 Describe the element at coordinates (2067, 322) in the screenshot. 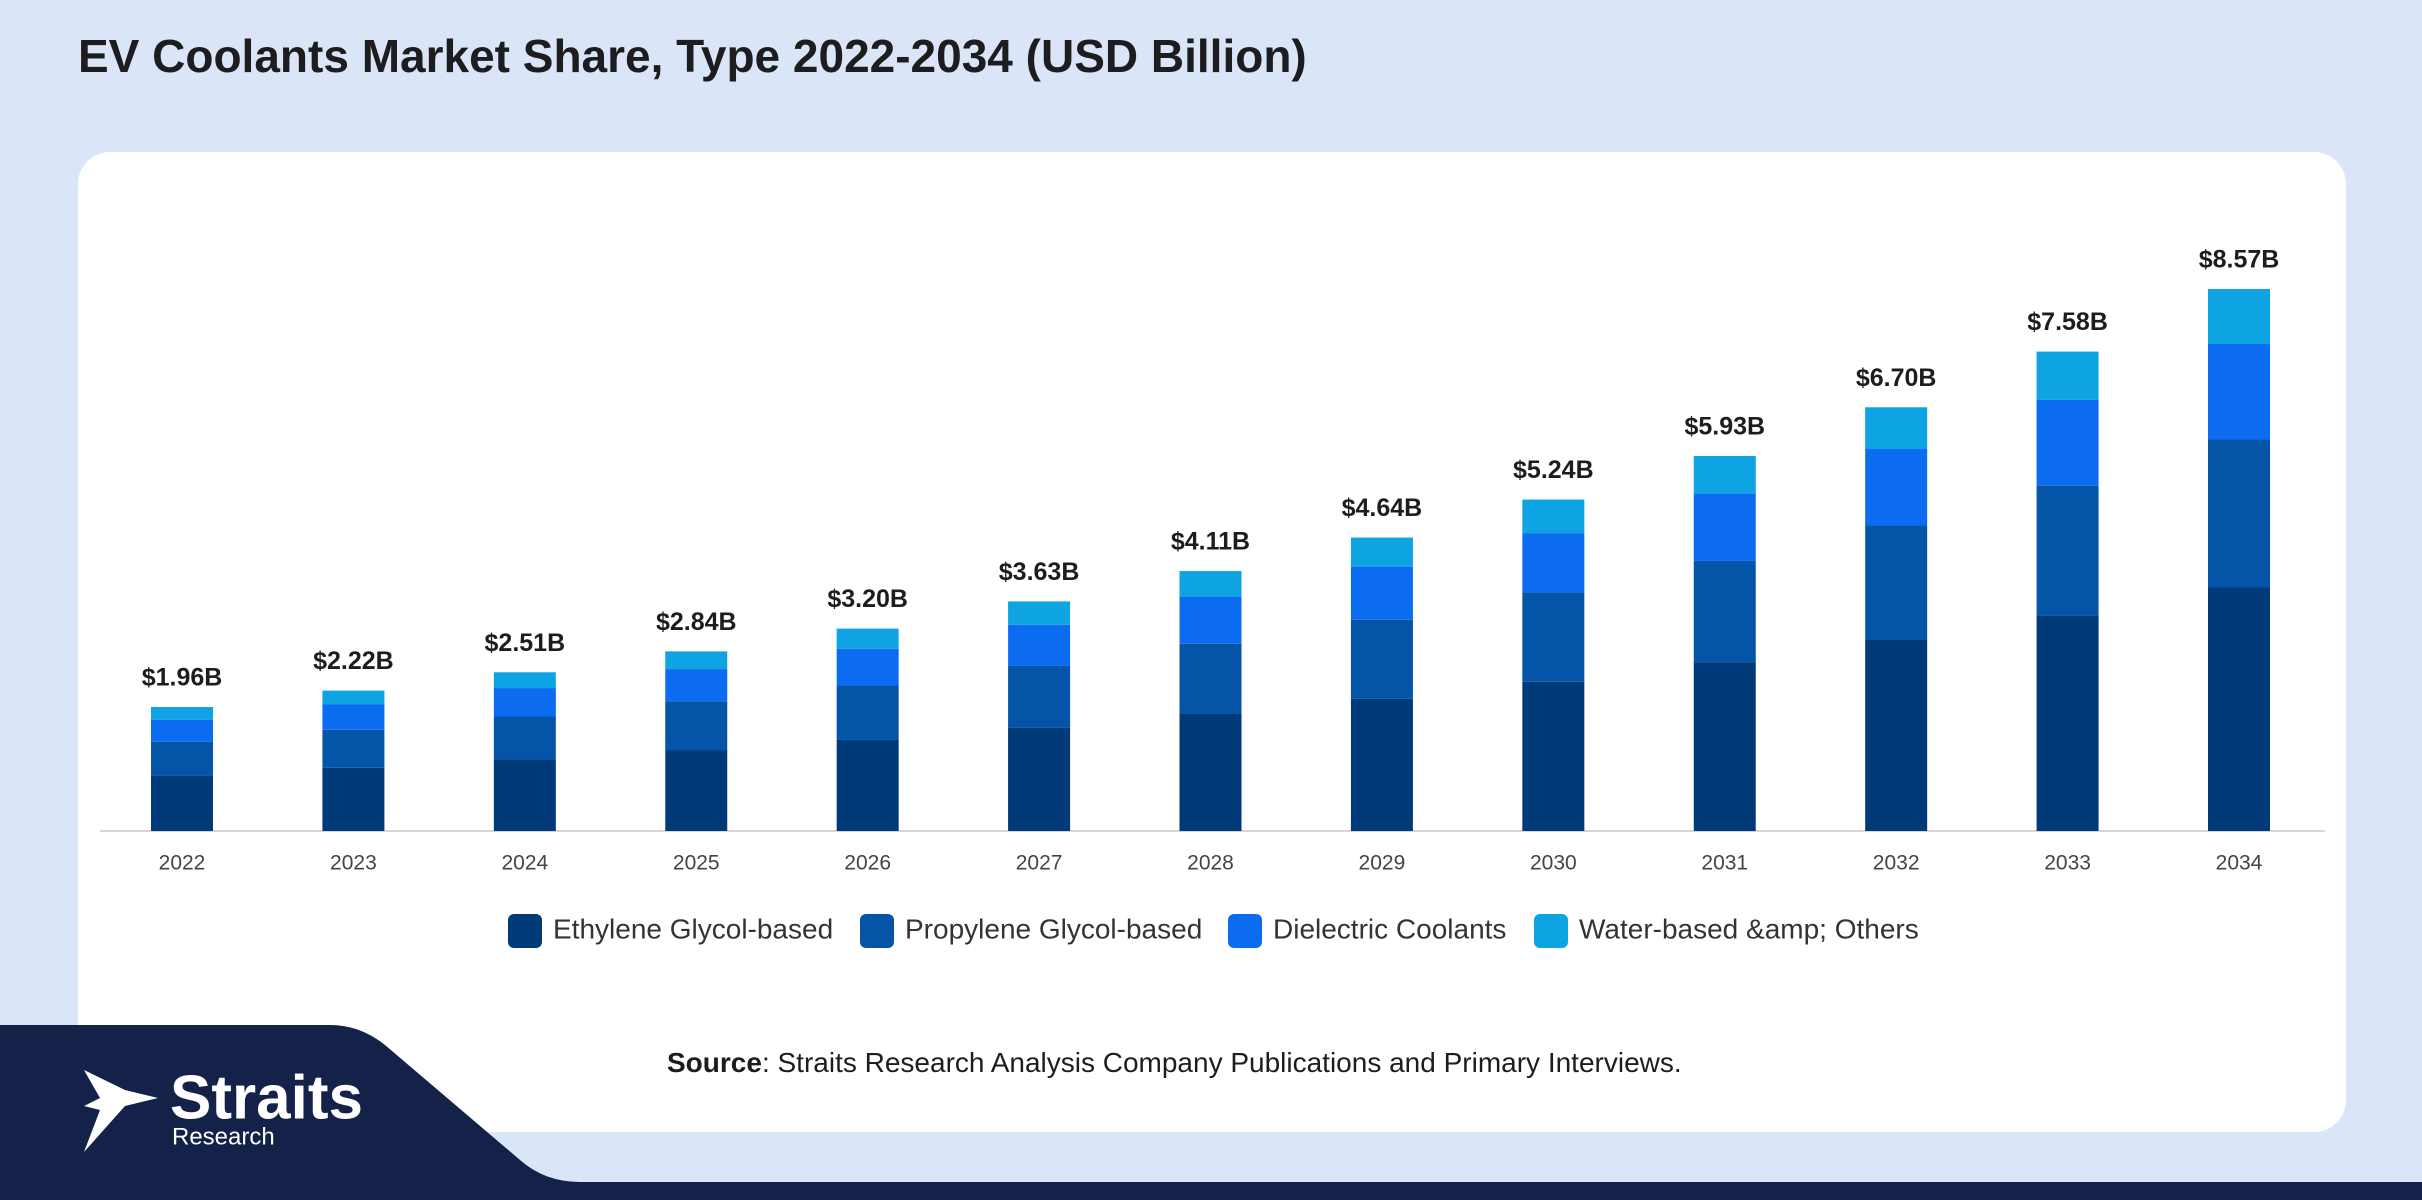

I see `total-label: $7.58B` at that location.